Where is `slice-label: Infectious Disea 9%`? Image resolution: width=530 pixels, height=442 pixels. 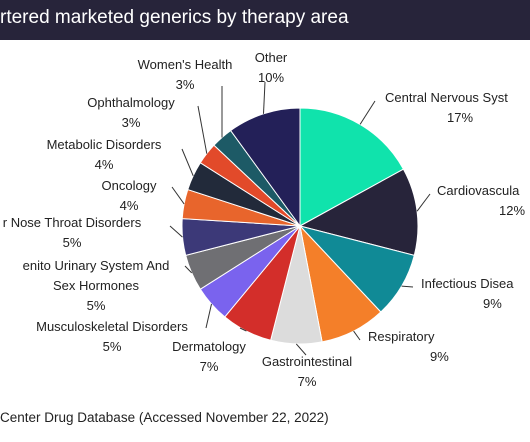
slice-label: Infectious Disea 9% is located at coordinates (467, 293).